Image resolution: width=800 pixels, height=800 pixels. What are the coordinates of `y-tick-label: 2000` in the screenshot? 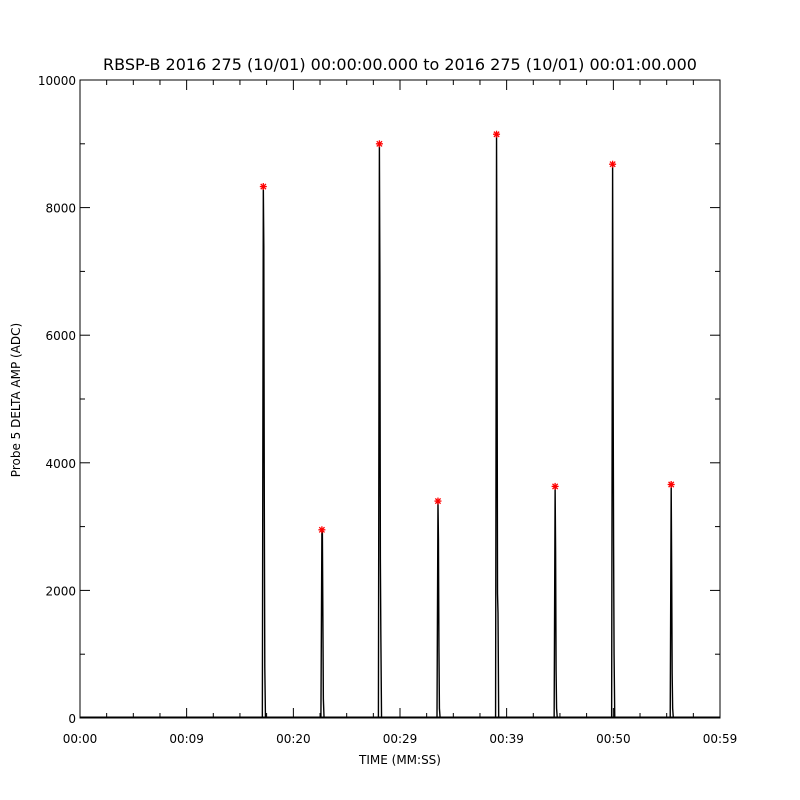 It's located at (60, 591).